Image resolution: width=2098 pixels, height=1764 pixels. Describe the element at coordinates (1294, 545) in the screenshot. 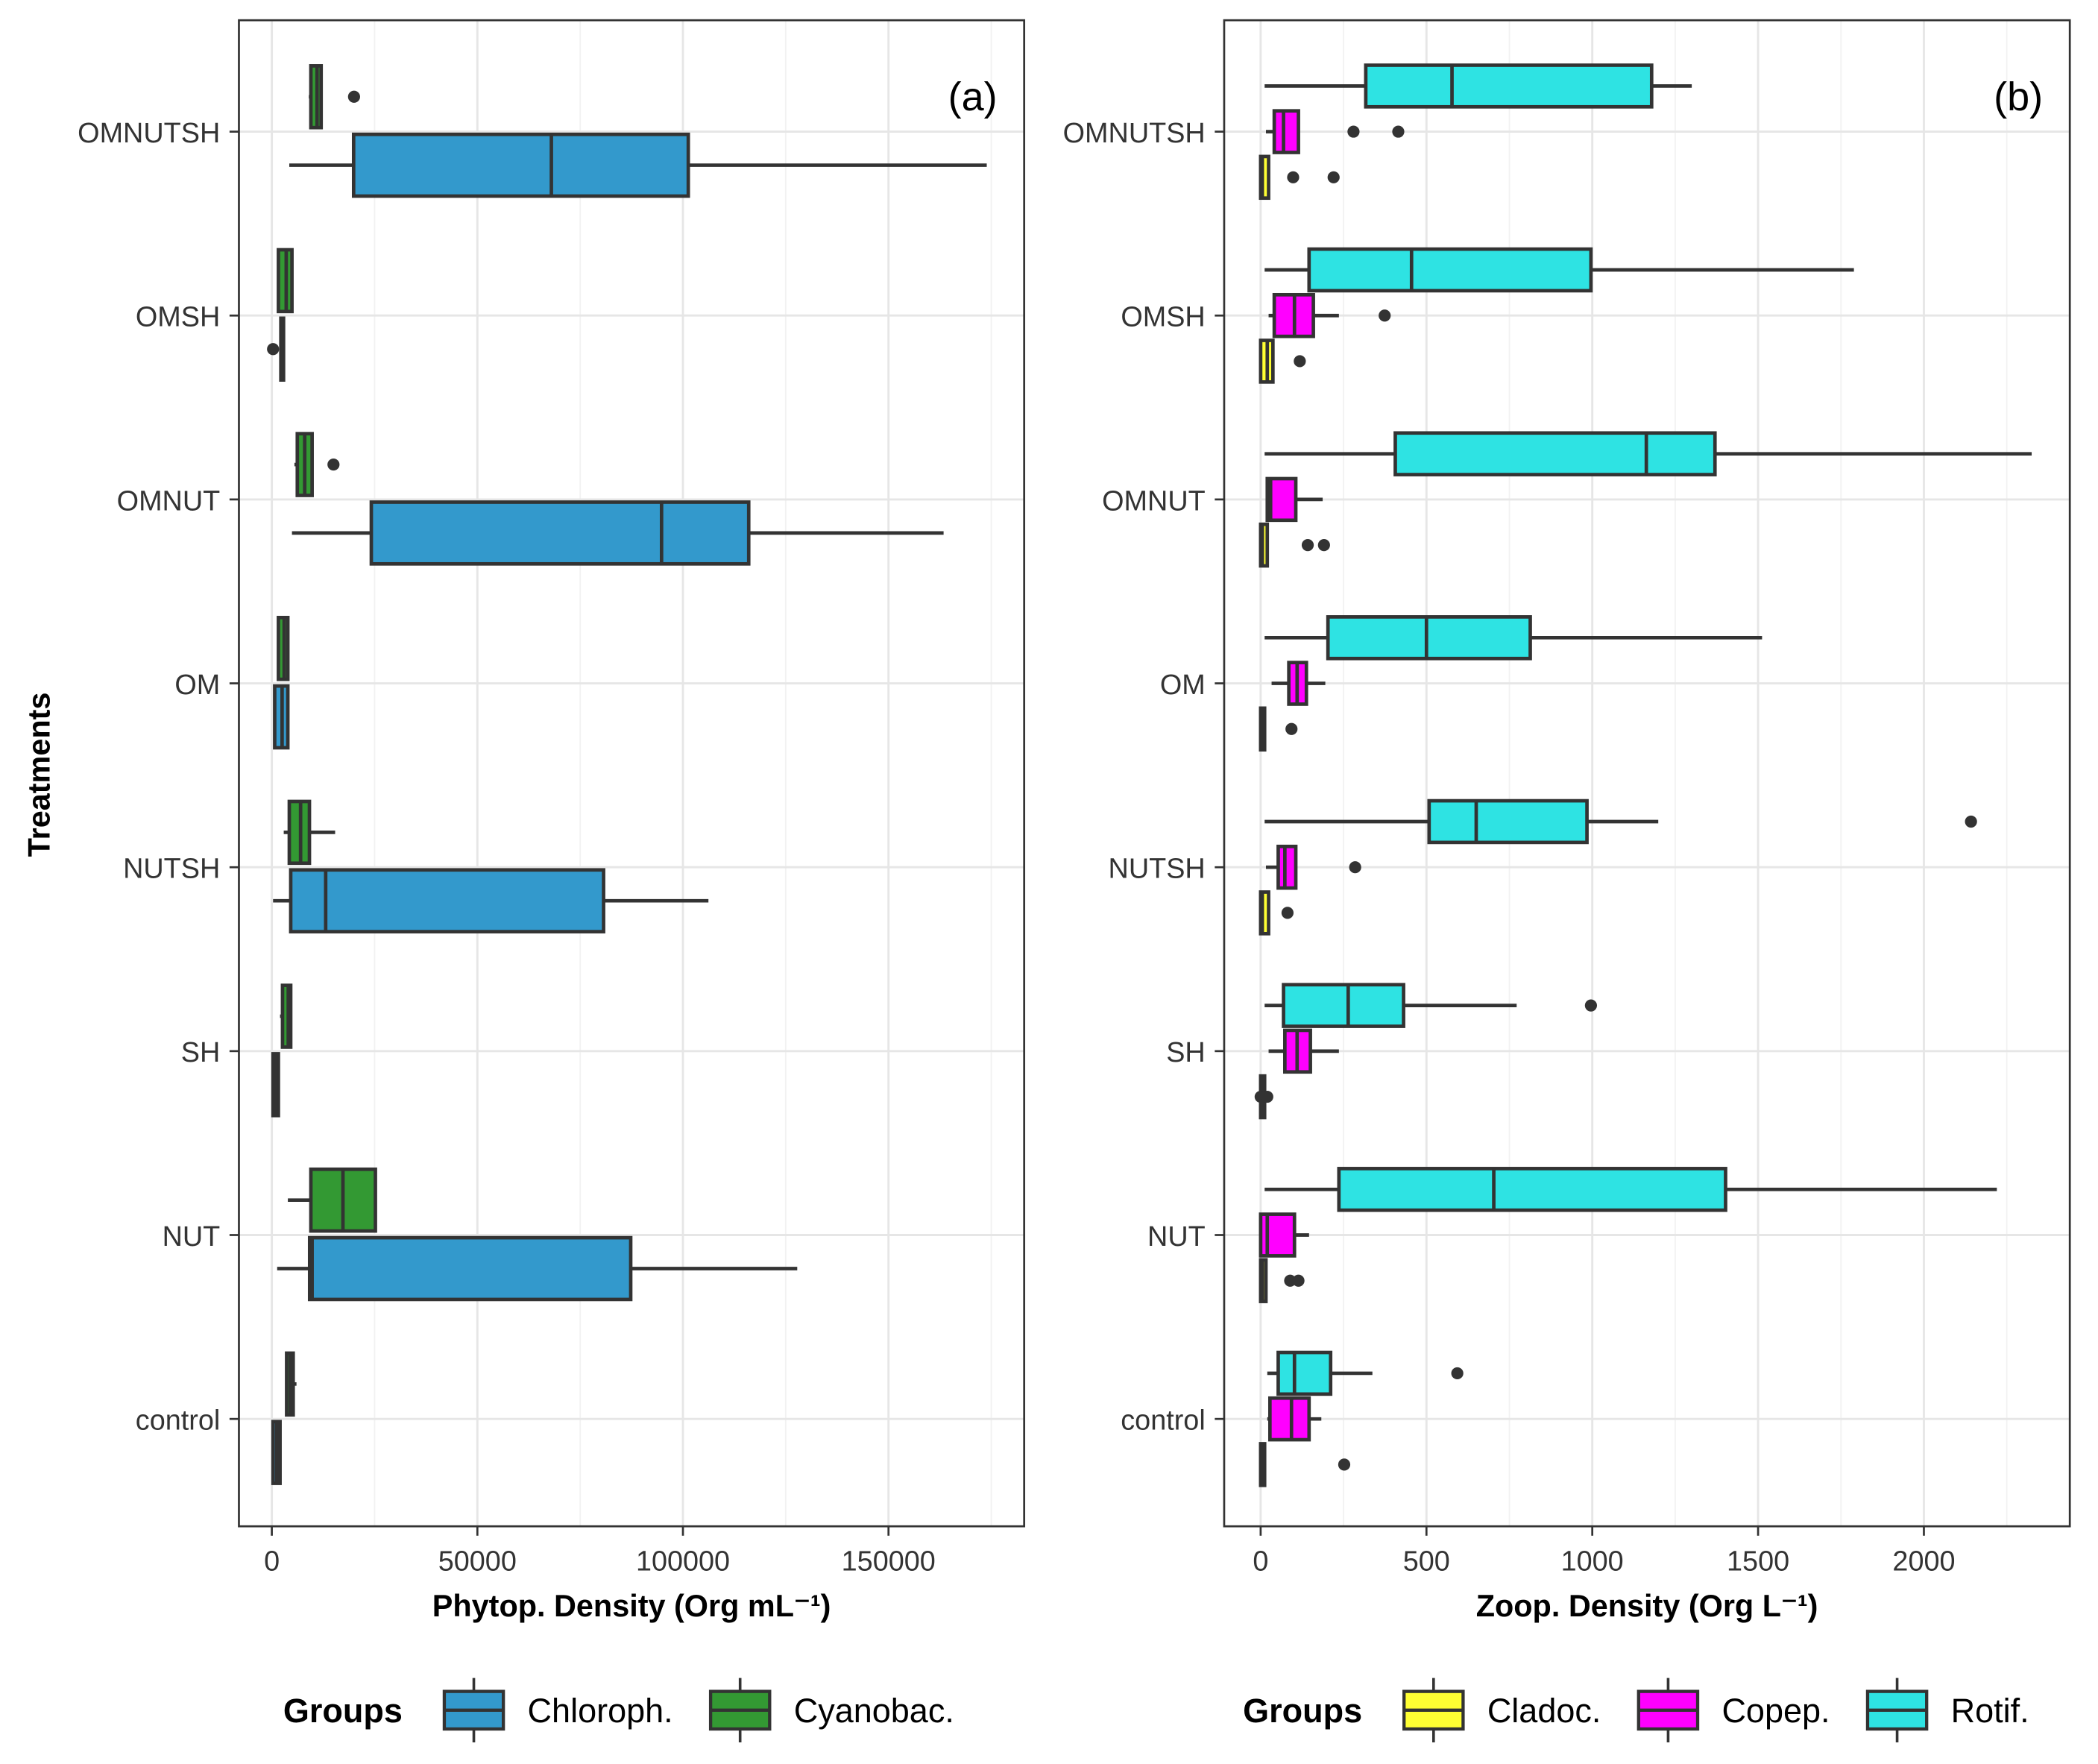

I see `box-OMNUT-cladoc` at that location.